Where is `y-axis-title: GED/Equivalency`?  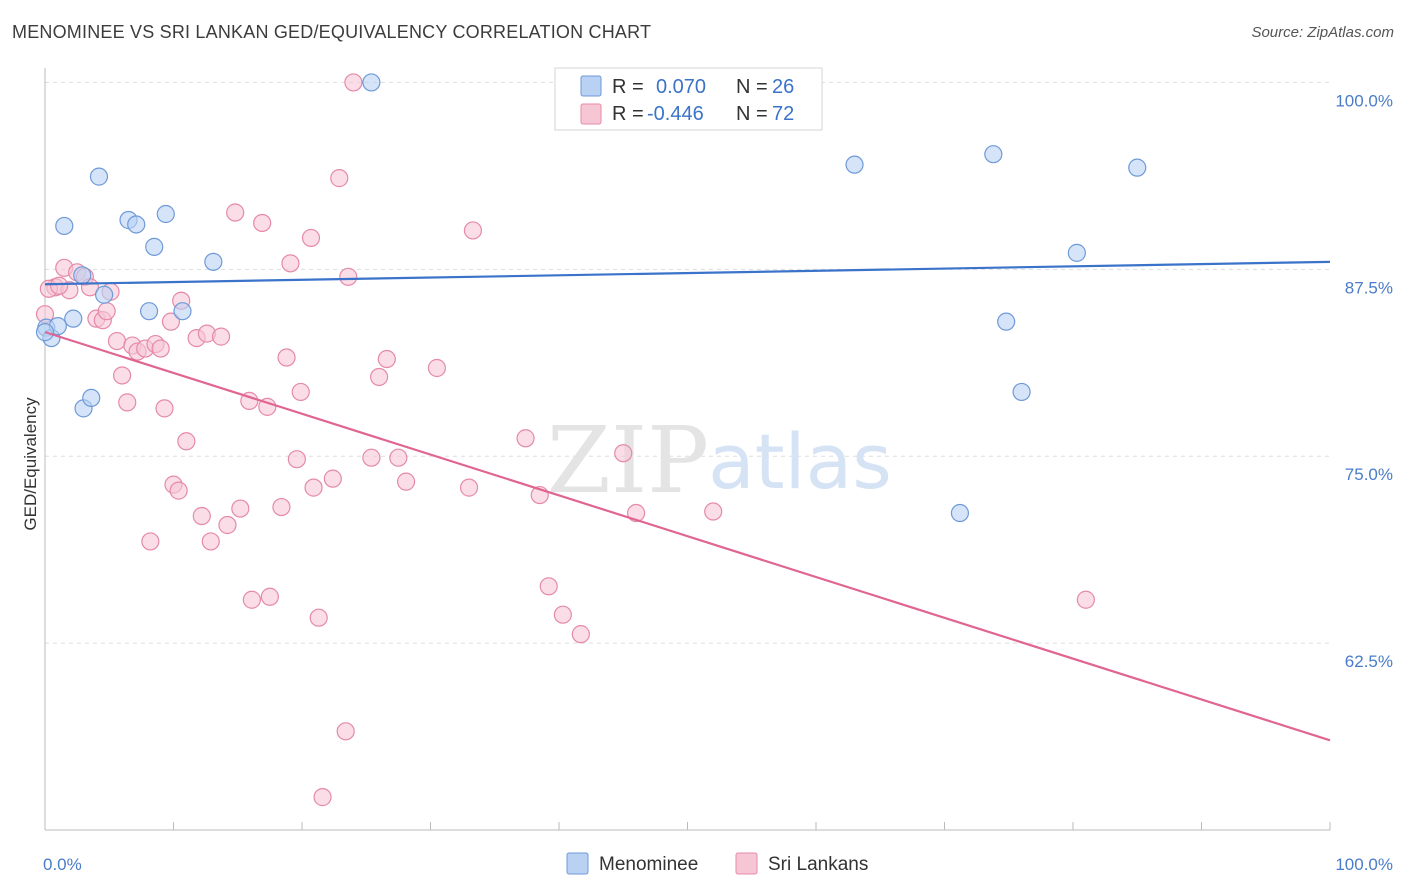 y-axis-title: GED/Equivalency is located at coordinates (30, 464).